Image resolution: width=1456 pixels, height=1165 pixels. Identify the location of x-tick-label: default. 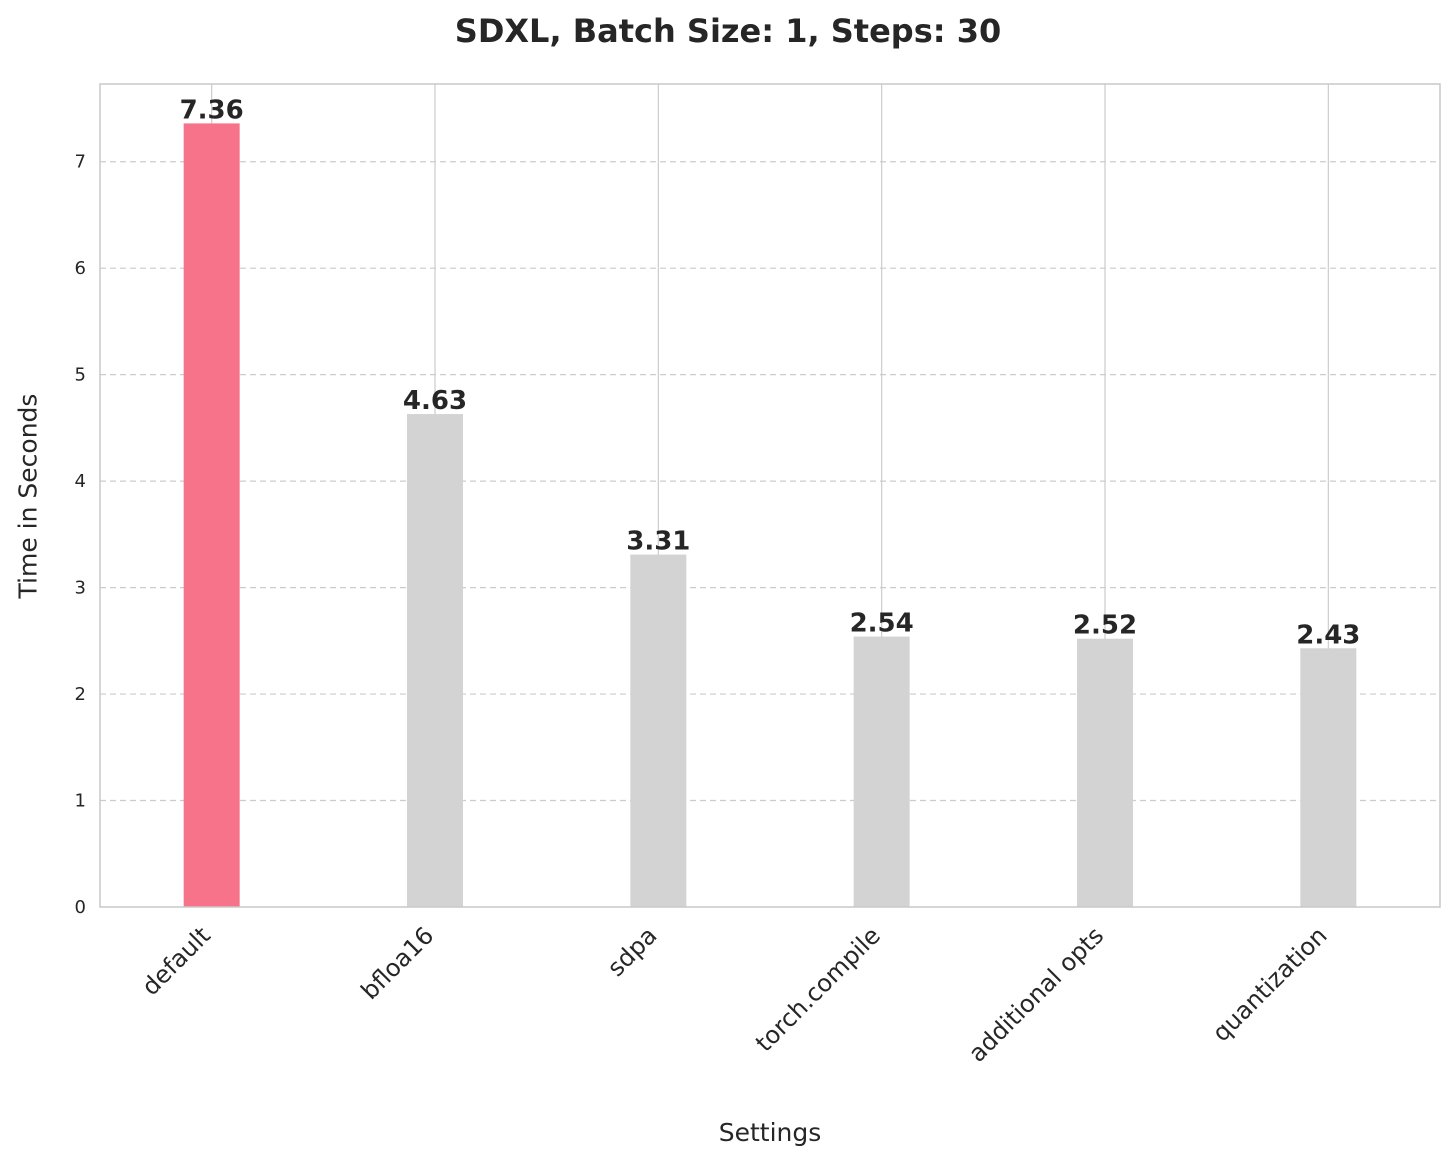
(176, 961).